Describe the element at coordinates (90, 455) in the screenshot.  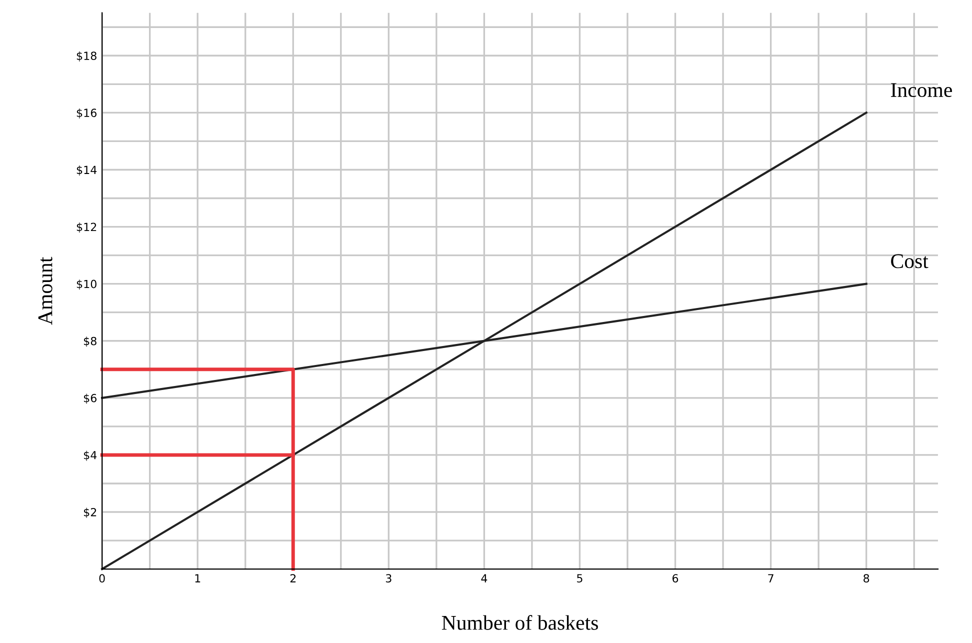
I see `y-tick-label: $4` at that location.